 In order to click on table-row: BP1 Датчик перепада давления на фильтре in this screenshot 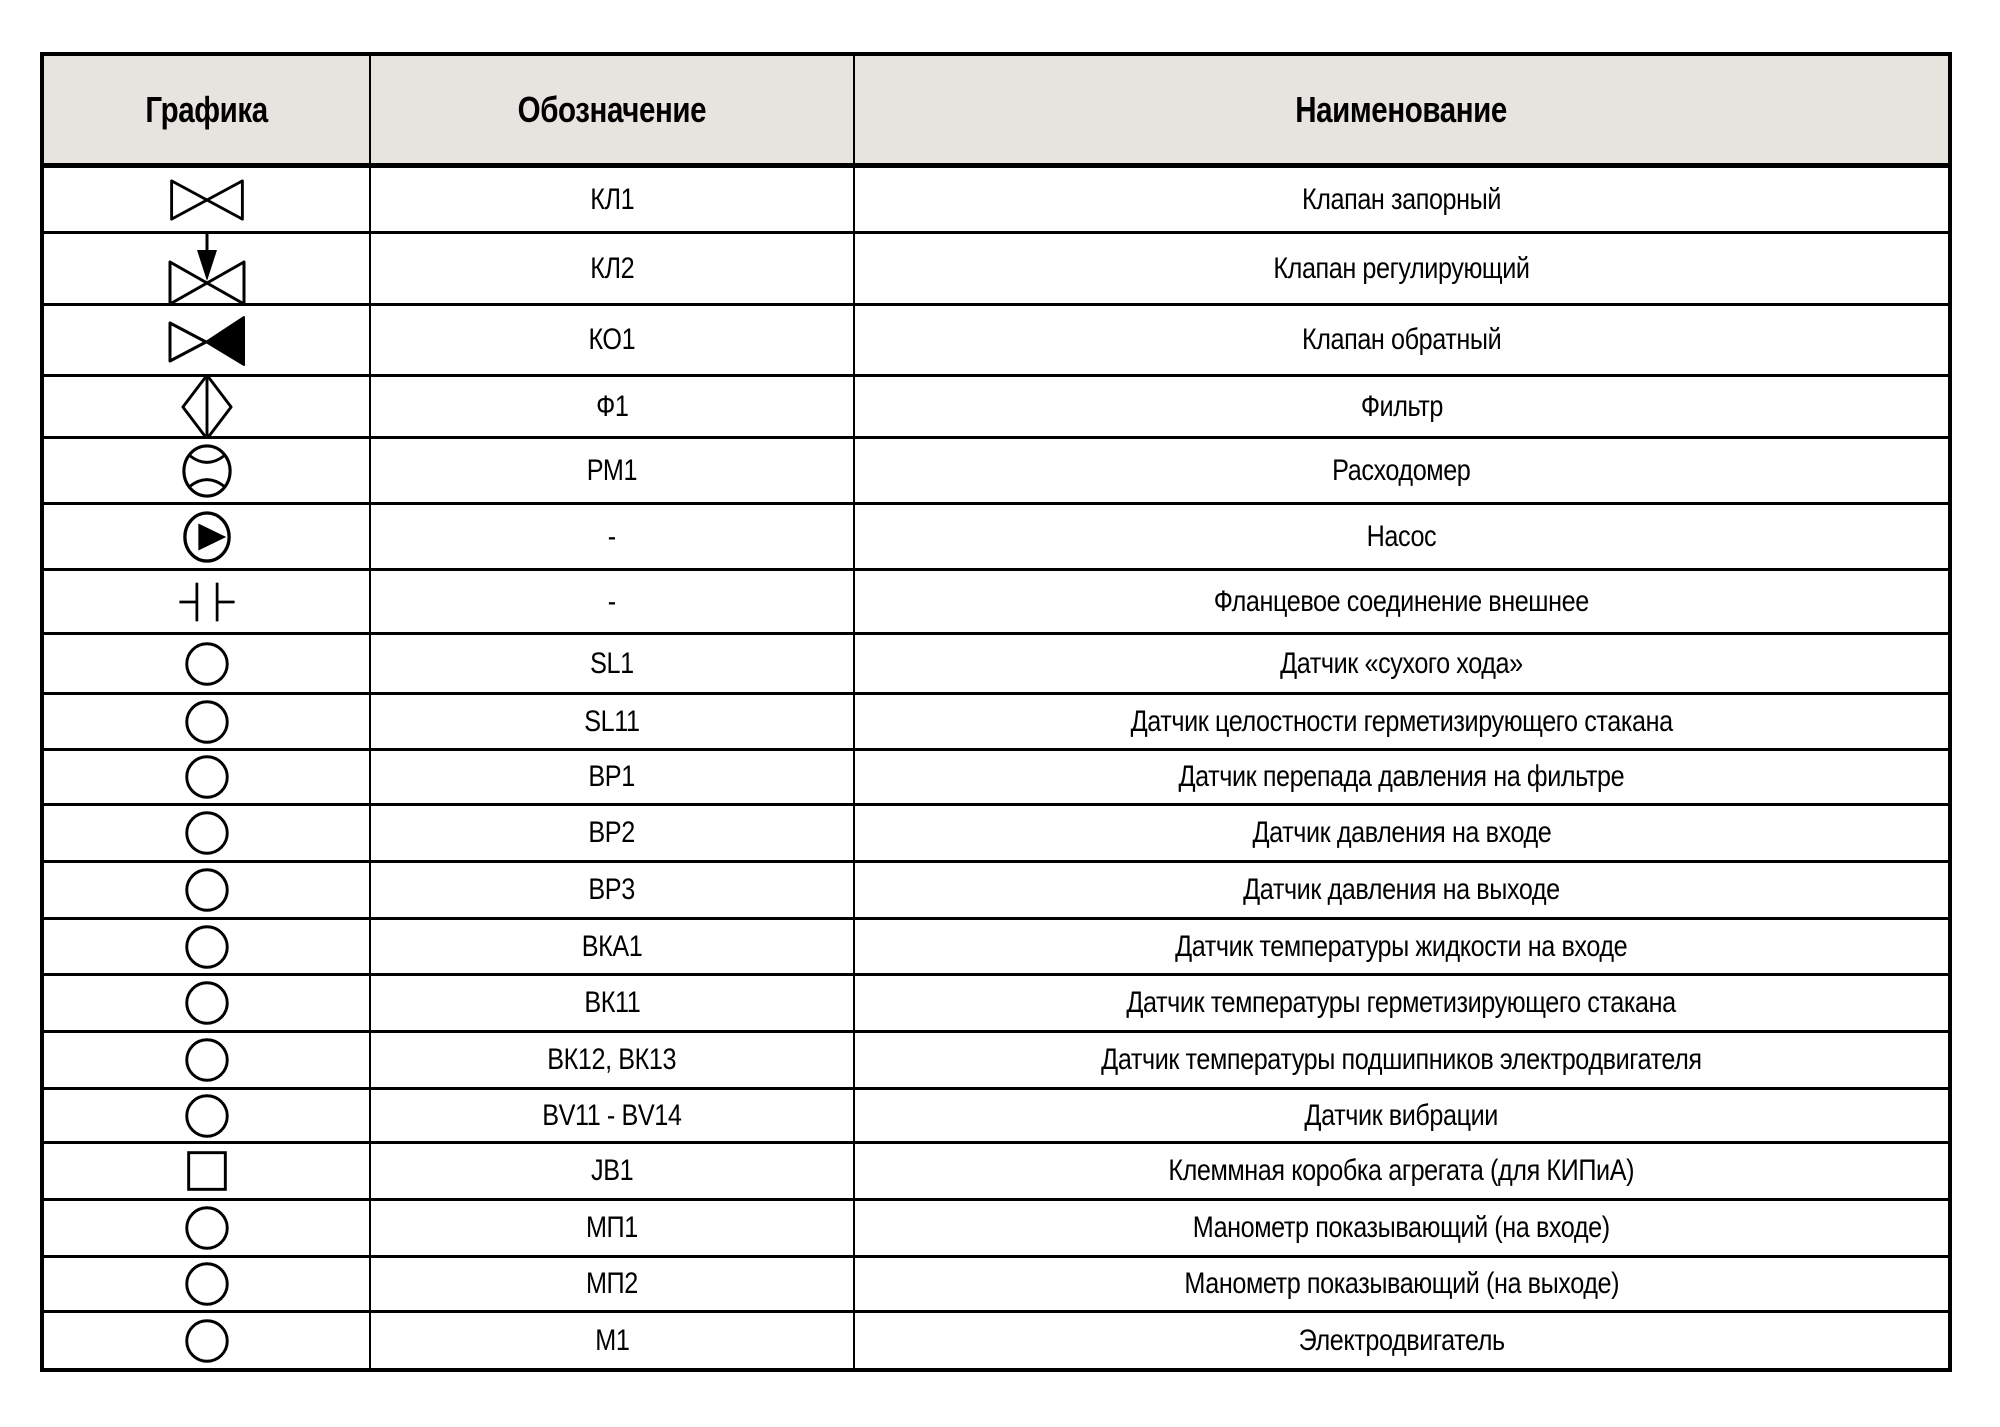, I will do `click(996, 778)`.